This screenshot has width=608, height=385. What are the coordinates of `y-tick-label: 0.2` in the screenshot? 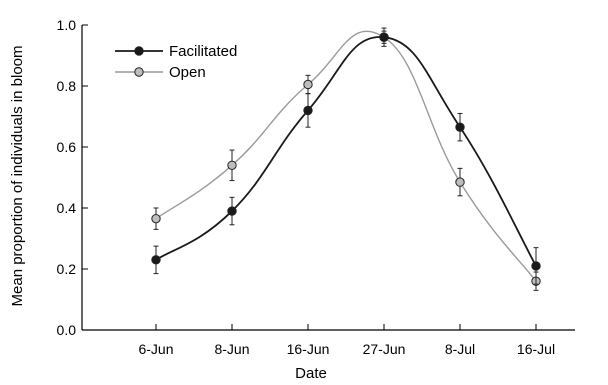 It's located at (67, 269).